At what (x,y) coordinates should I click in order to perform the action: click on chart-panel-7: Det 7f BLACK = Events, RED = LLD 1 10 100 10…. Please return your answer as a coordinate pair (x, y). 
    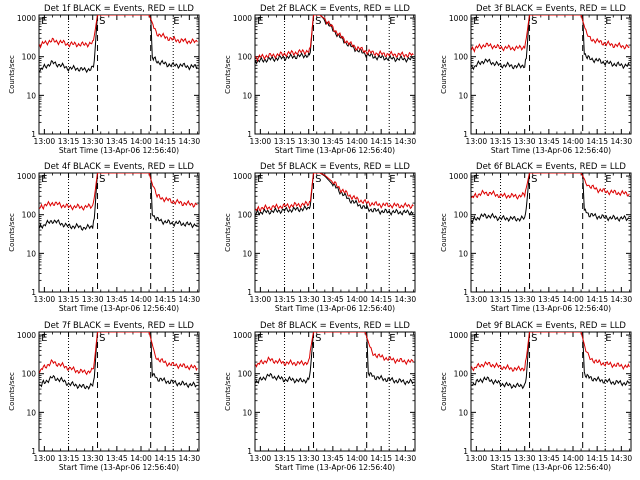
    Looking at the image, I should click on (104, 396).